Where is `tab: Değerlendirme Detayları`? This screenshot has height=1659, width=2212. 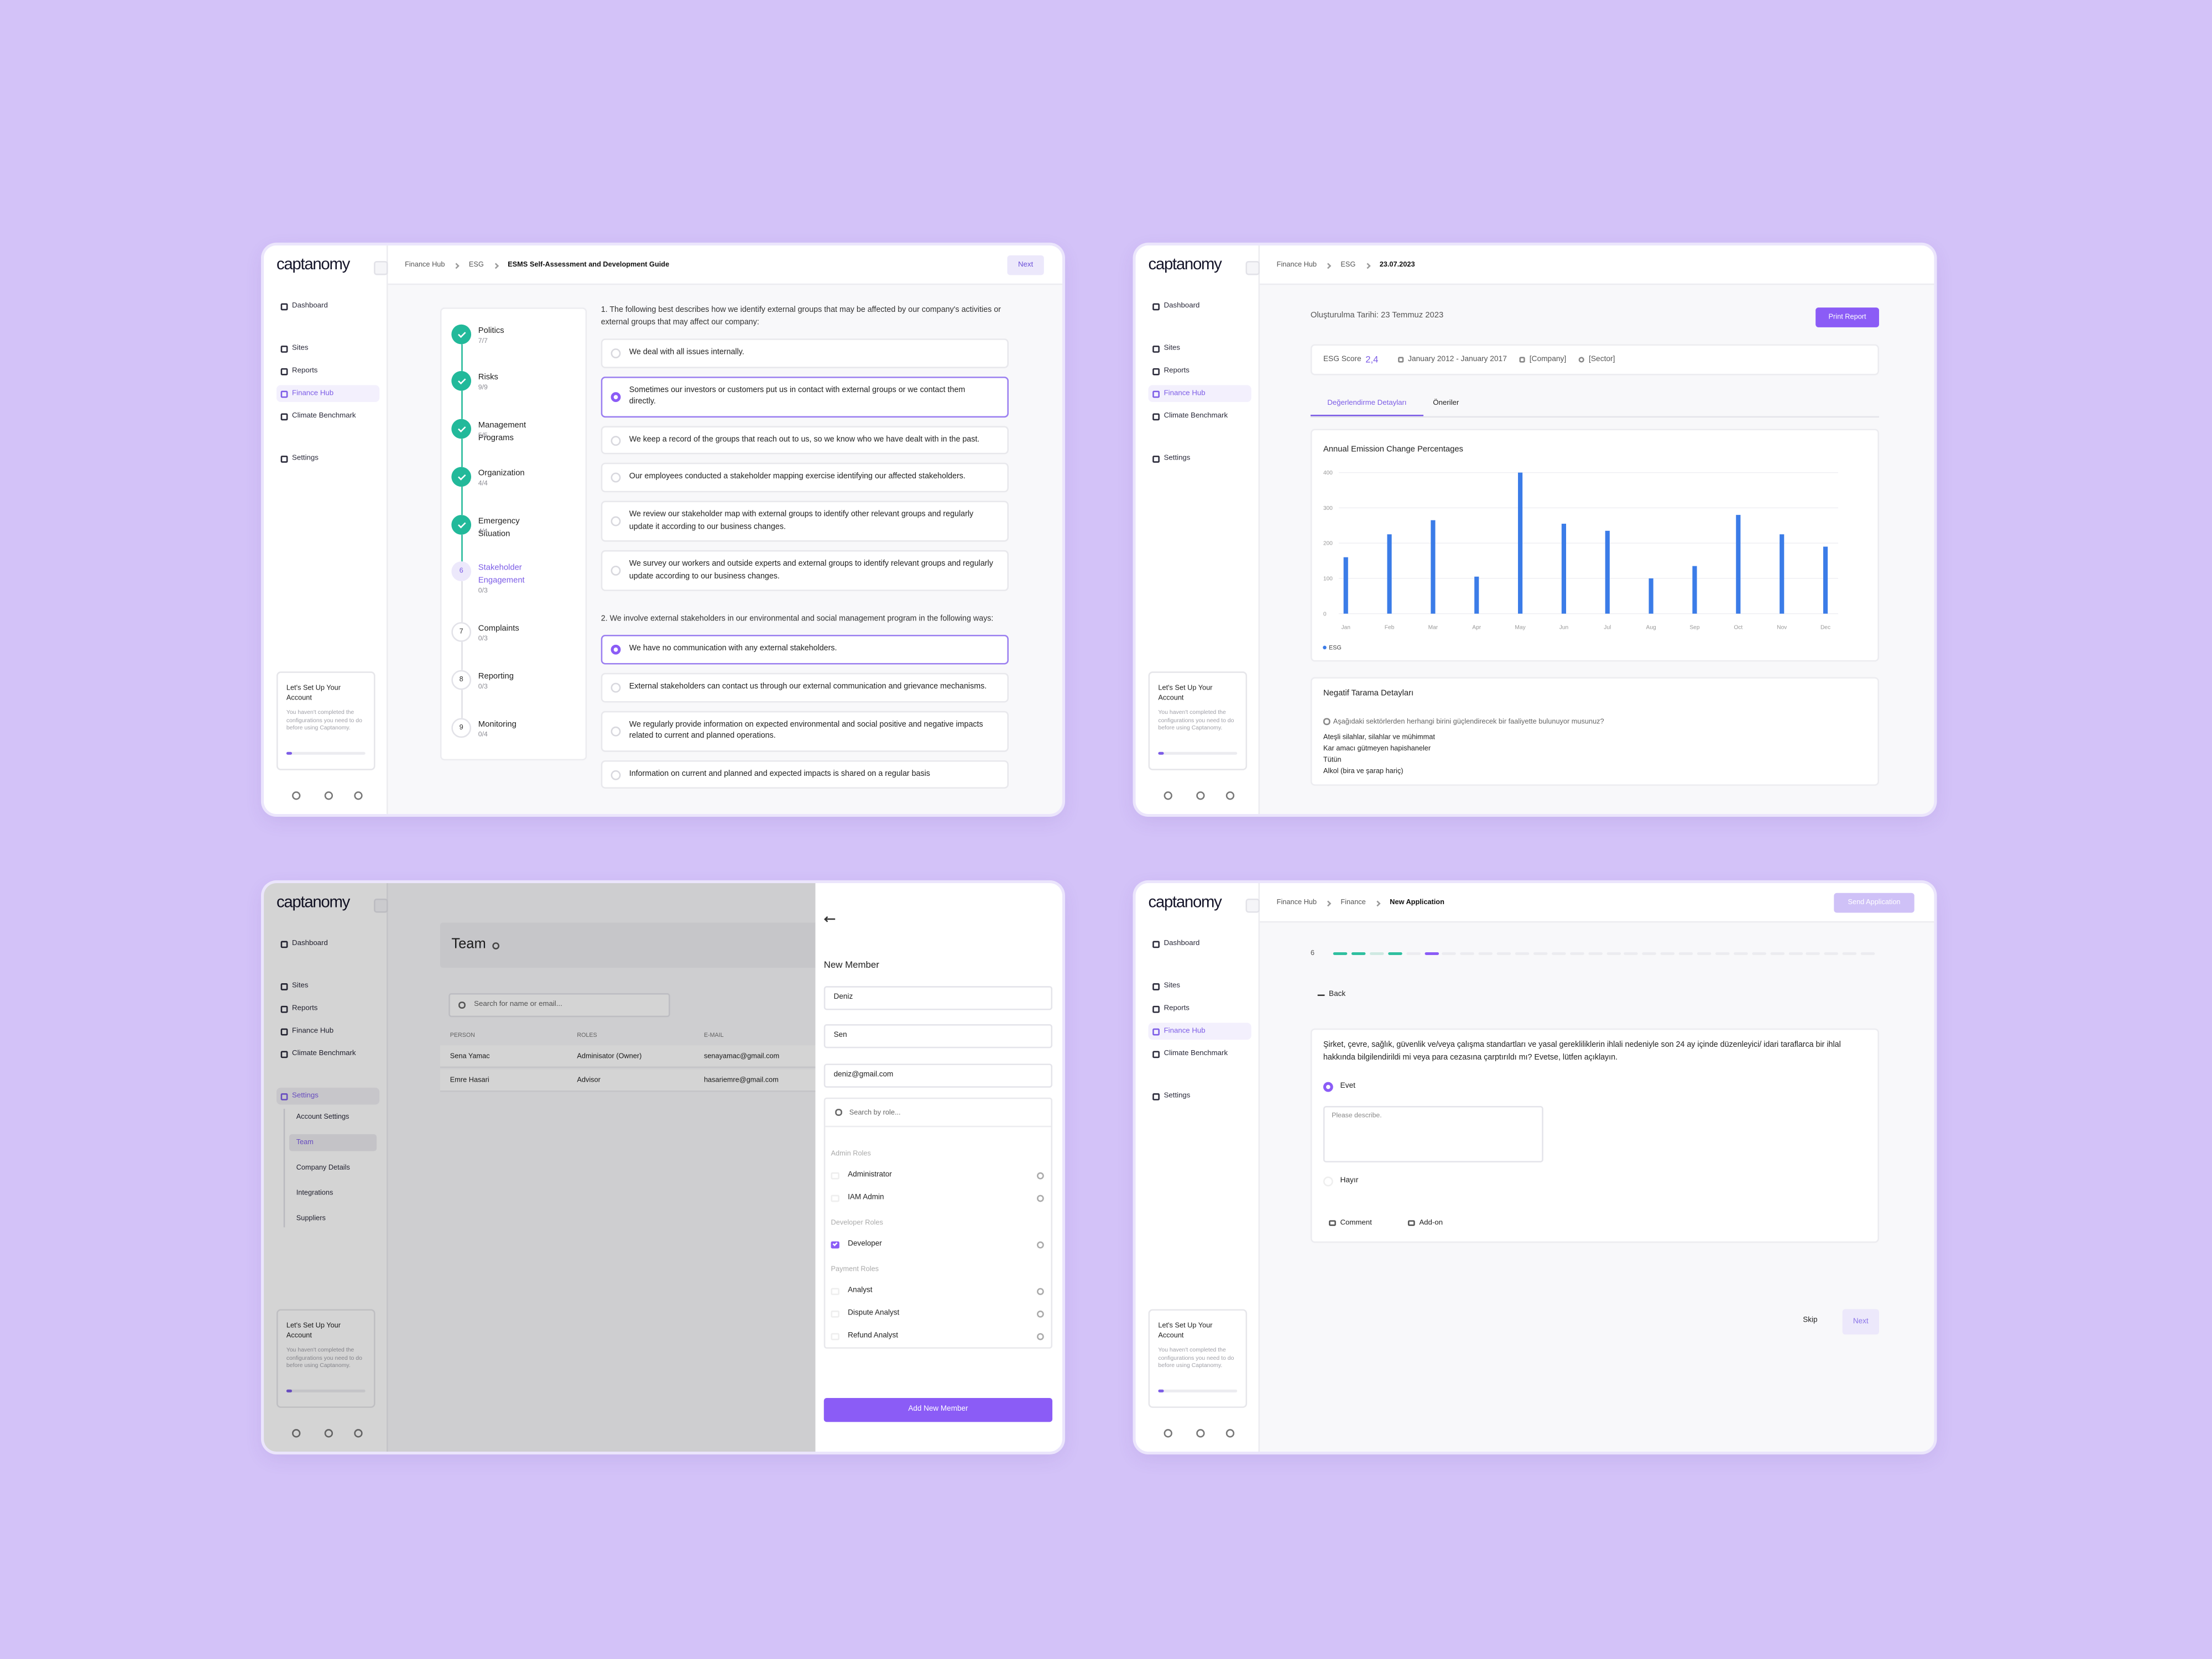
tab: Değerlendirme Detayları is located at coordinates (1366, 405).